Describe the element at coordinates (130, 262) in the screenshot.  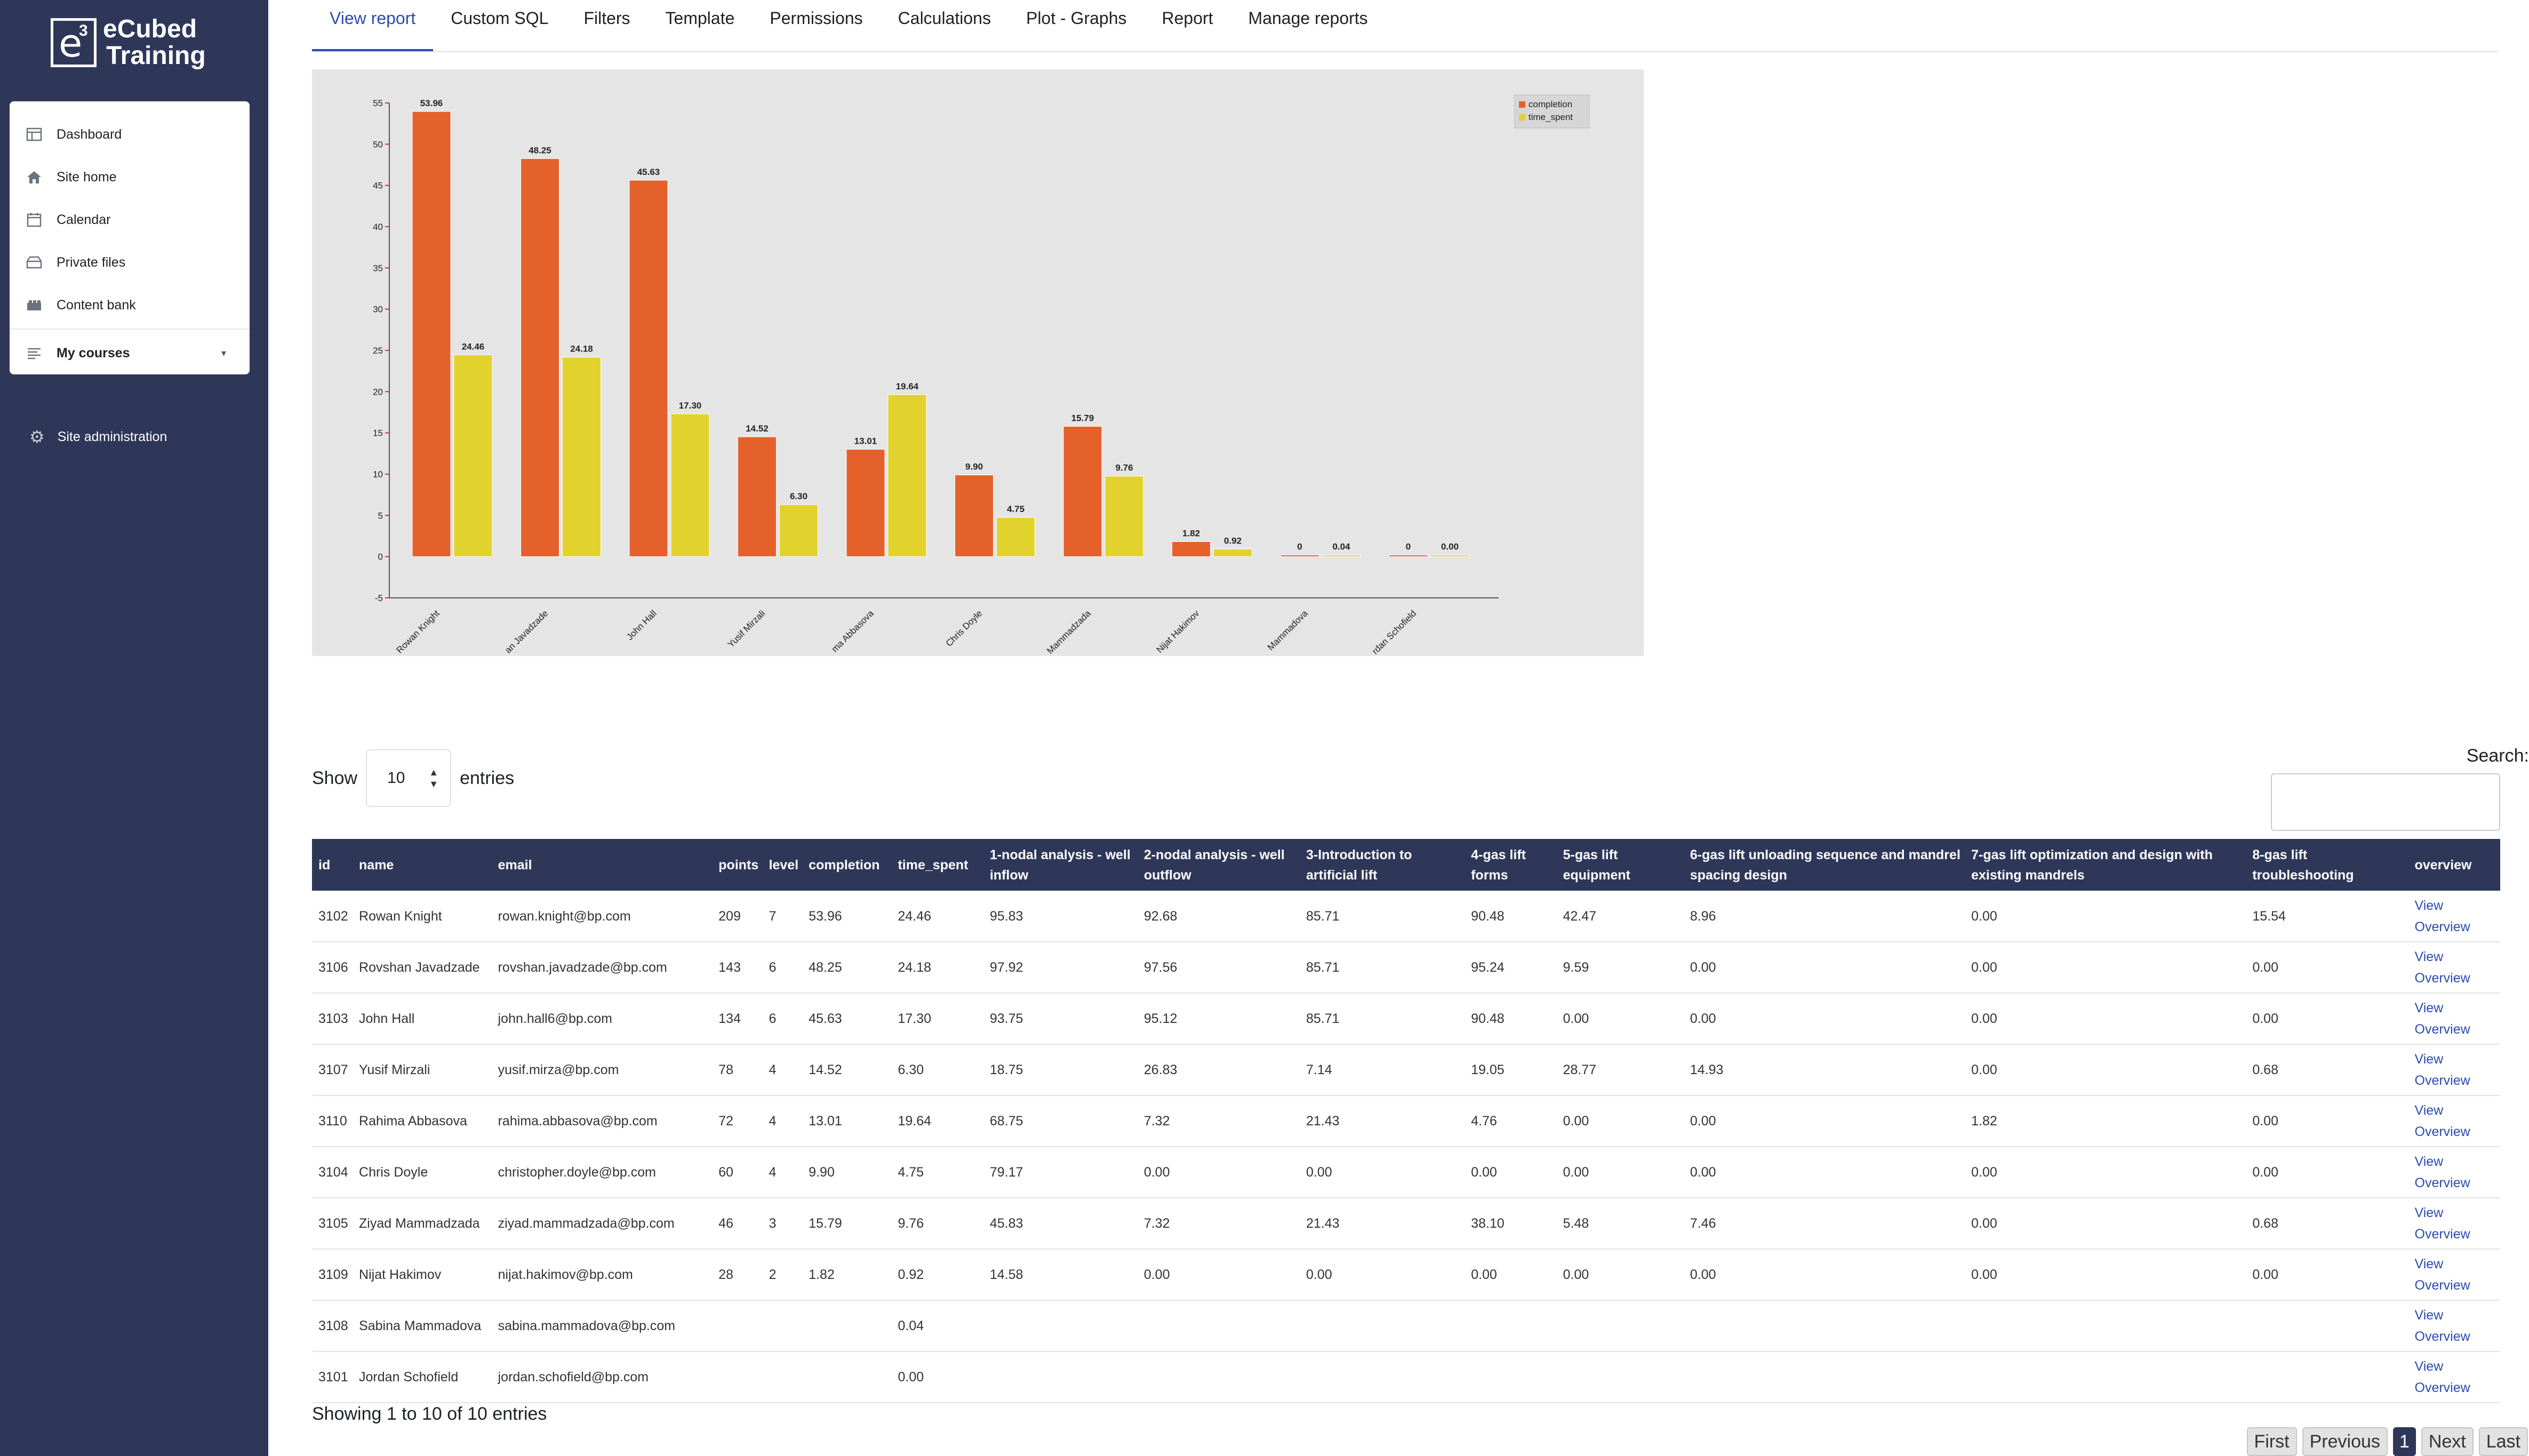
I see `sidebar-item-private-files: Private files` at that location.